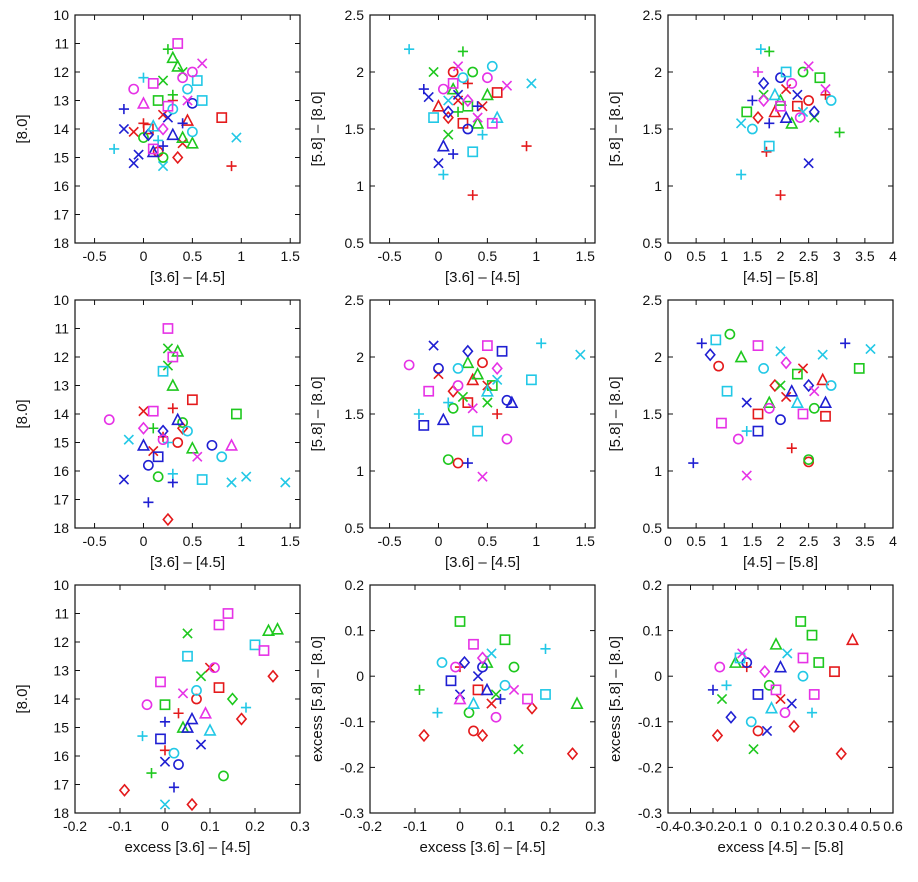 The width and height of the screenshot is (918, 882). Describe the element at coordinates (893, 541) in the screenshot. I see `x-tick-label: 4` at that location.